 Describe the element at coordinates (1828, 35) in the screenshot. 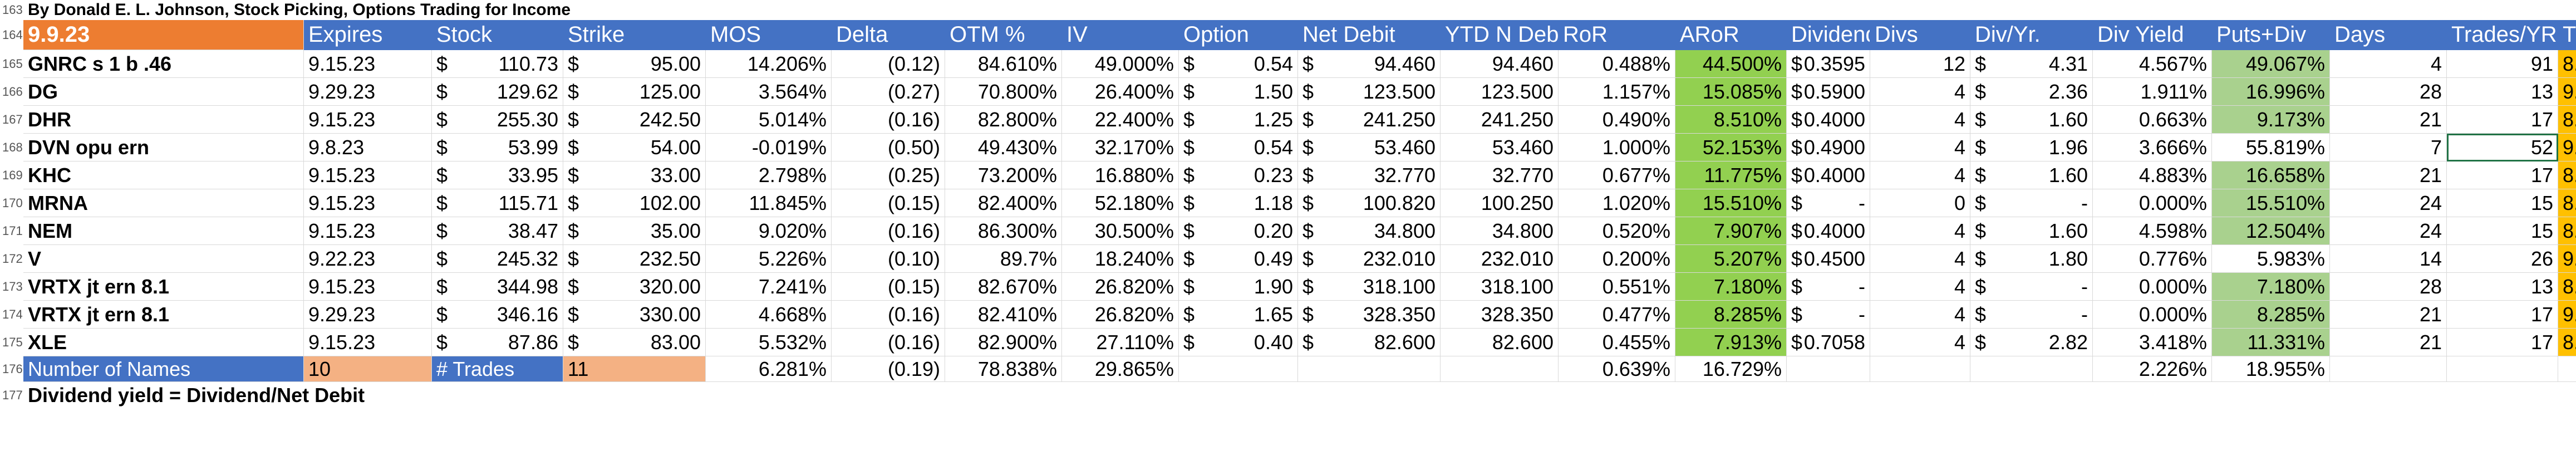

I see `header-dividend: Dividend` at that location.